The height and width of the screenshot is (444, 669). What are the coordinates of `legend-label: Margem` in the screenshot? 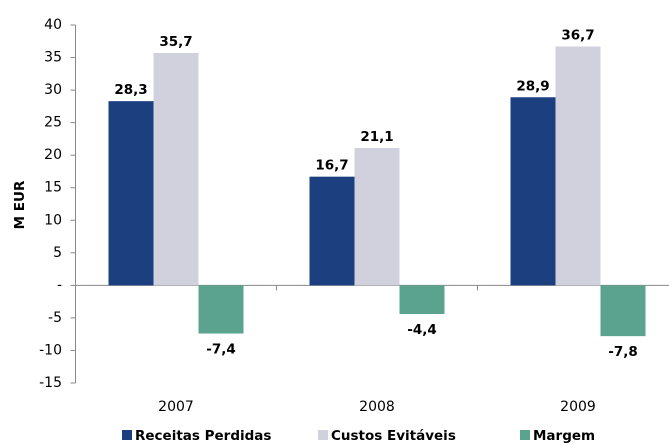 It's located at (564, 436).